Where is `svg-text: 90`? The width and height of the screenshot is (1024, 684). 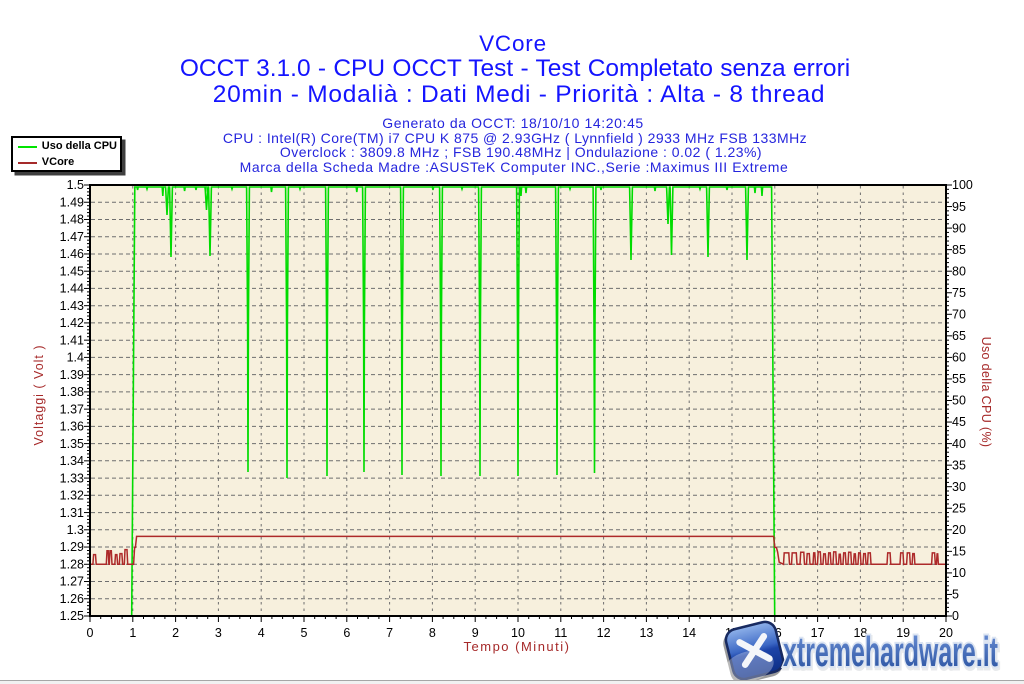
svg-text: 90 is located at coordinates (959, 228).